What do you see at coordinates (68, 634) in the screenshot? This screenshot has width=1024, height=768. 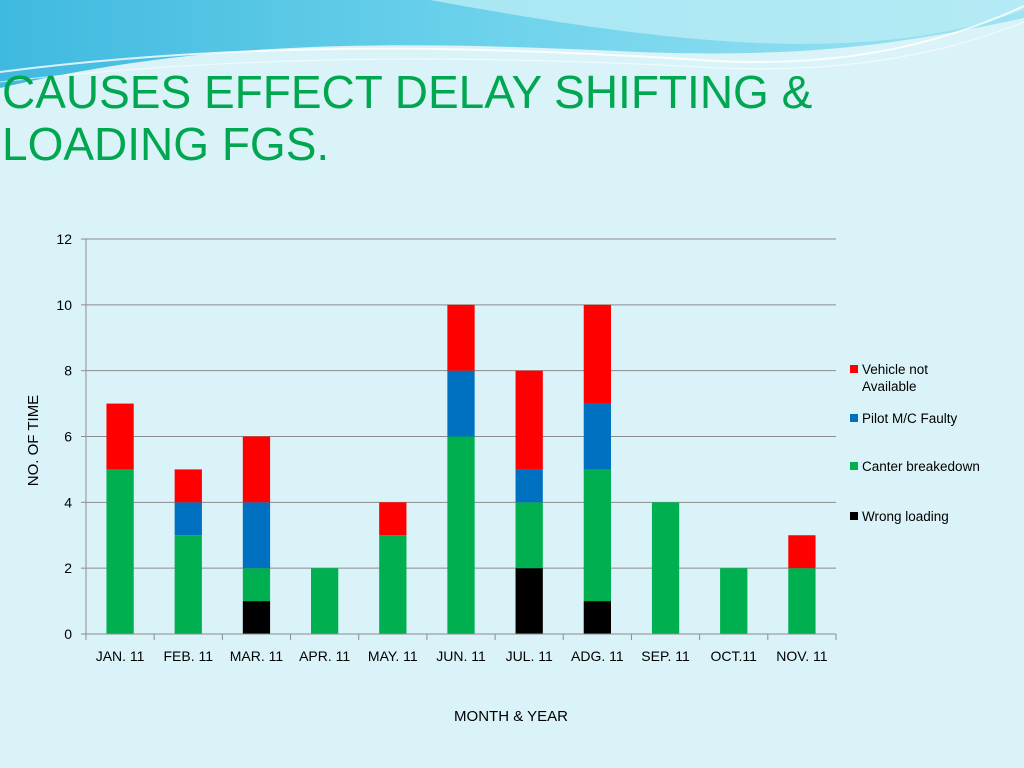 I see `y-tick-label: 0` at bounding box center [68, 634].